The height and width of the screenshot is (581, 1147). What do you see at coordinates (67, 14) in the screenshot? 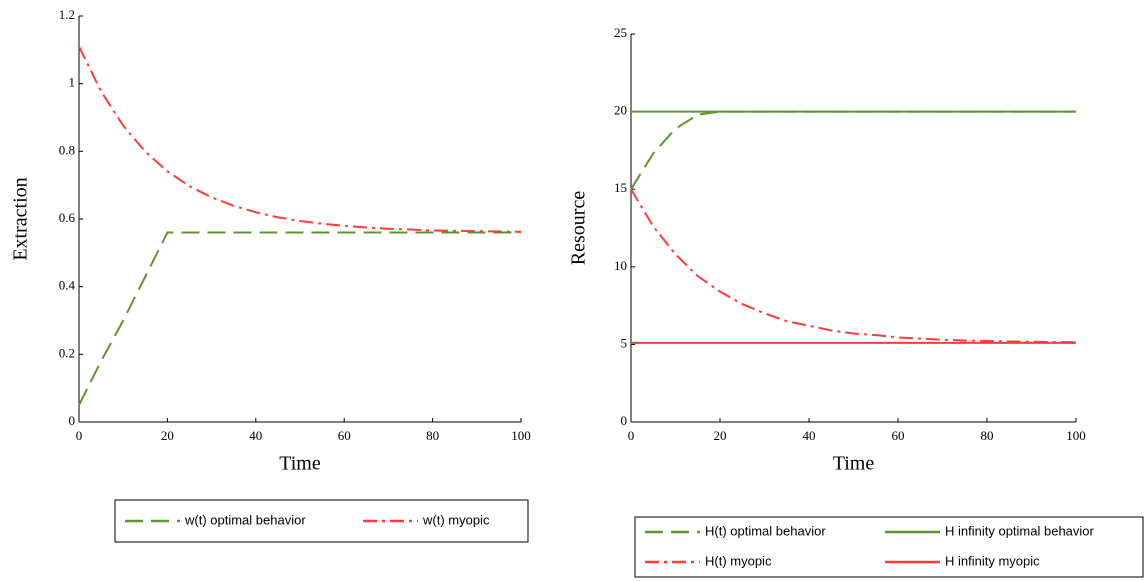
I see `y-tick-label: 1.2` at bounding box center [67, 14].